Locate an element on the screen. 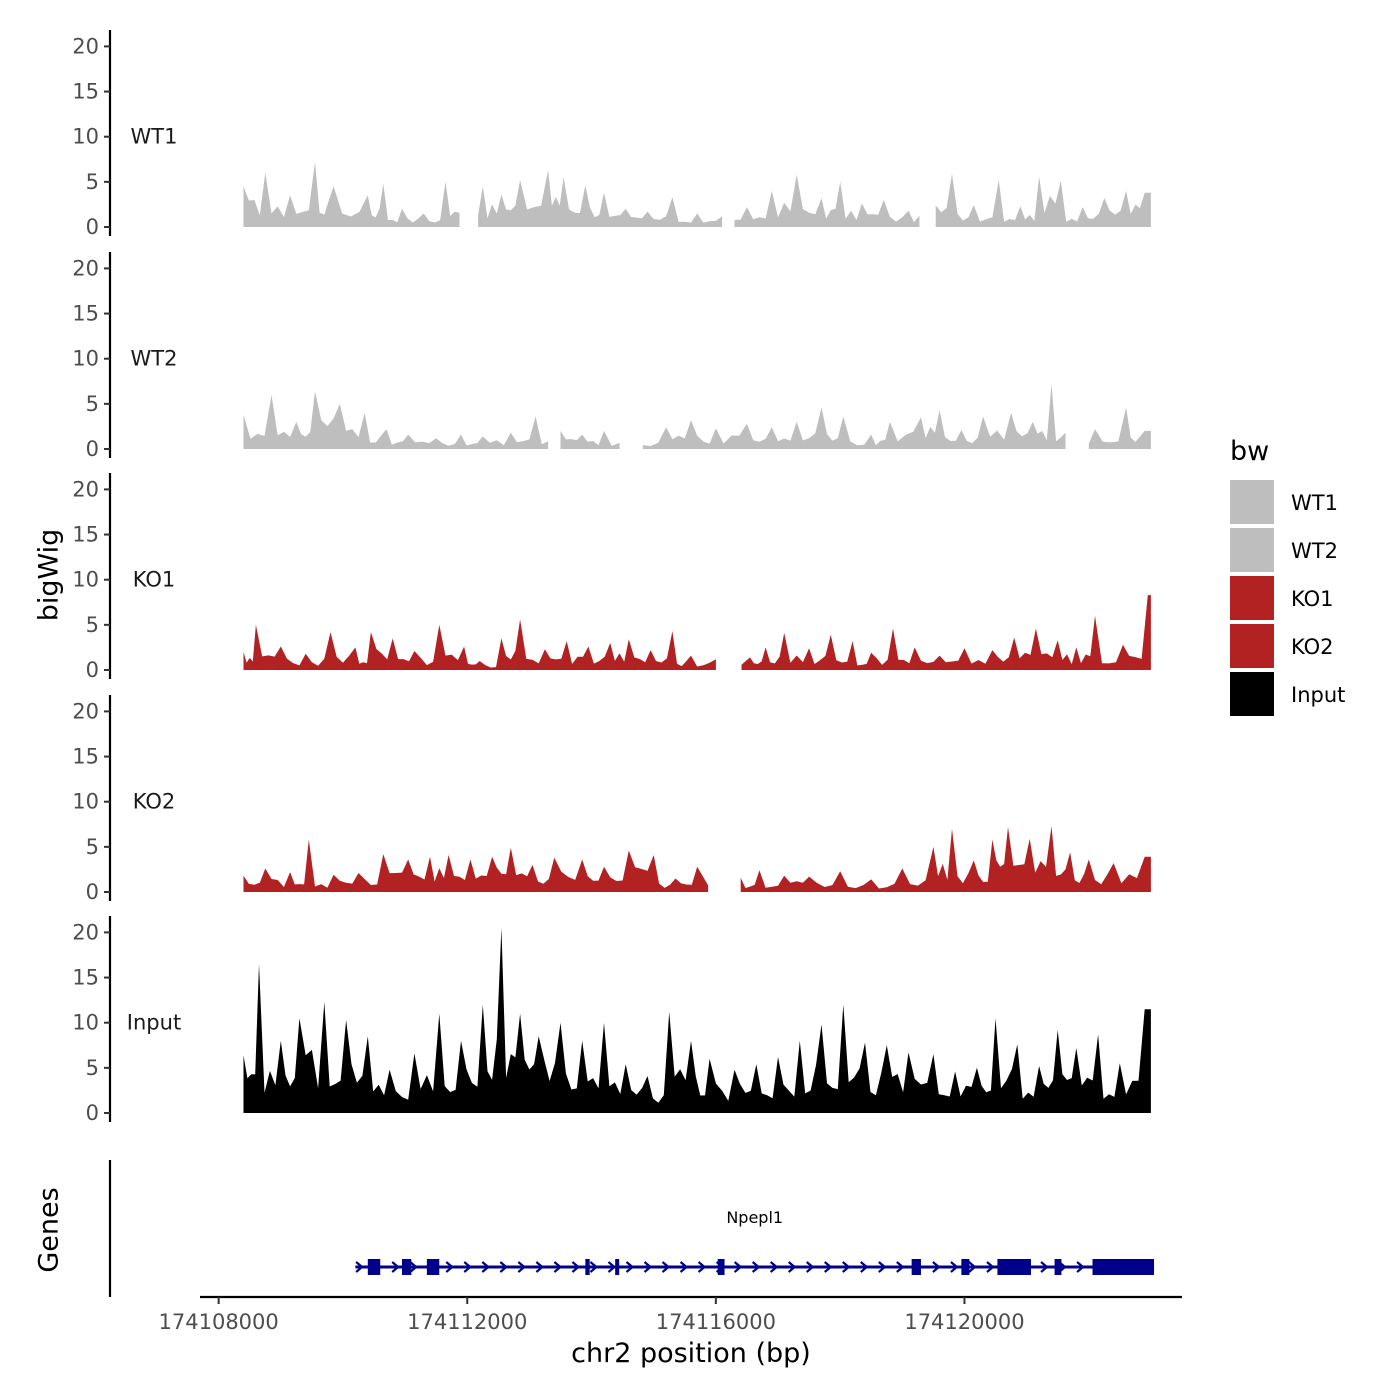  track-panel-ko1: 0 5 10 15 20 KO1 is located at coordinates (611, 577).